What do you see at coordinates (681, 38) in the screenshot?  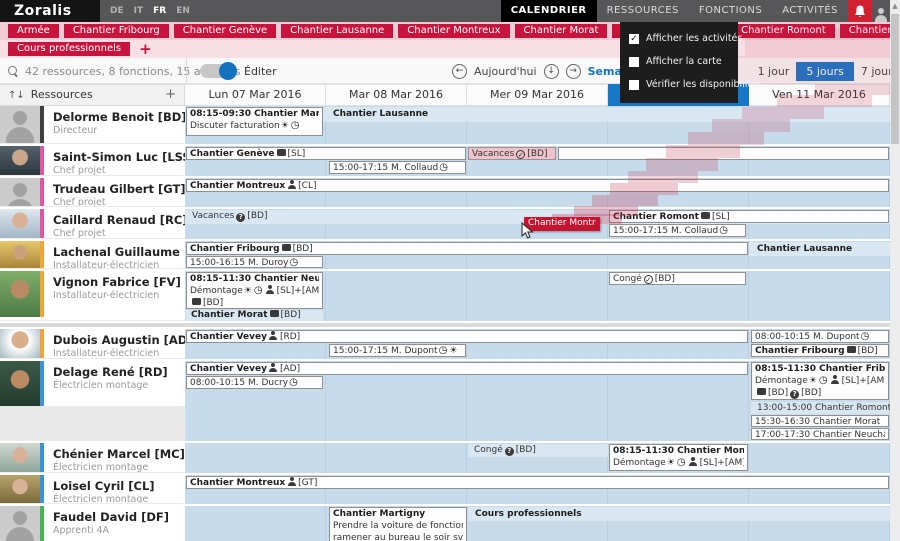 I see `dropdown-item: ✓ Afficher les activités` at bounding box center [681, 38].